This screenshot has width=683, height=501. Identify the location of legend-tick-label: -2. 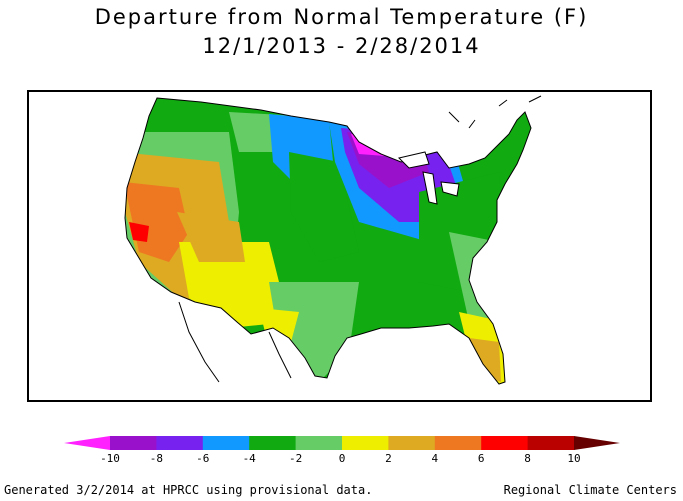
(295, 458).